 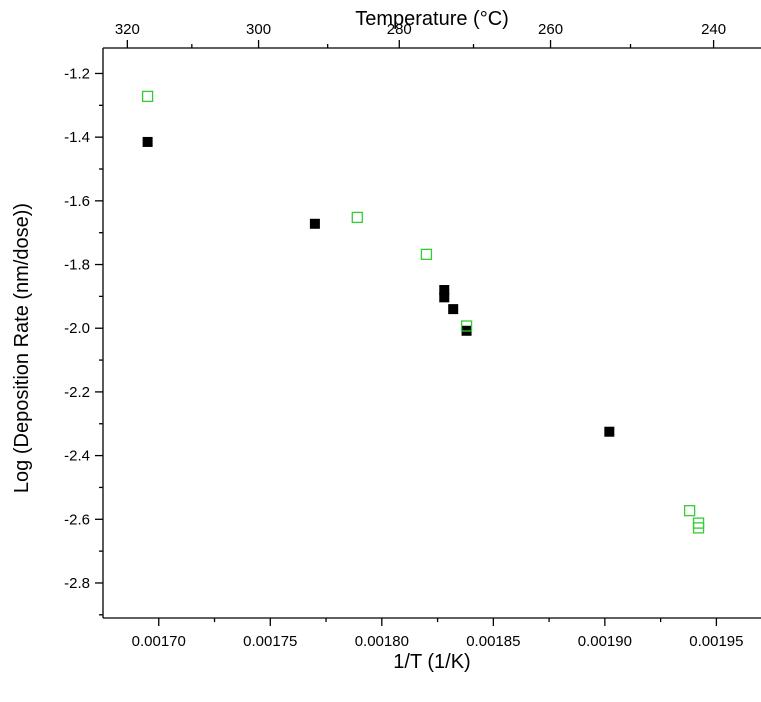 What do you see at coordinates (22, 348) in the screenshot?
I see `y-axis-title: Log (Deposition Rate (nm/dose))` at bounding box center [22, 348].